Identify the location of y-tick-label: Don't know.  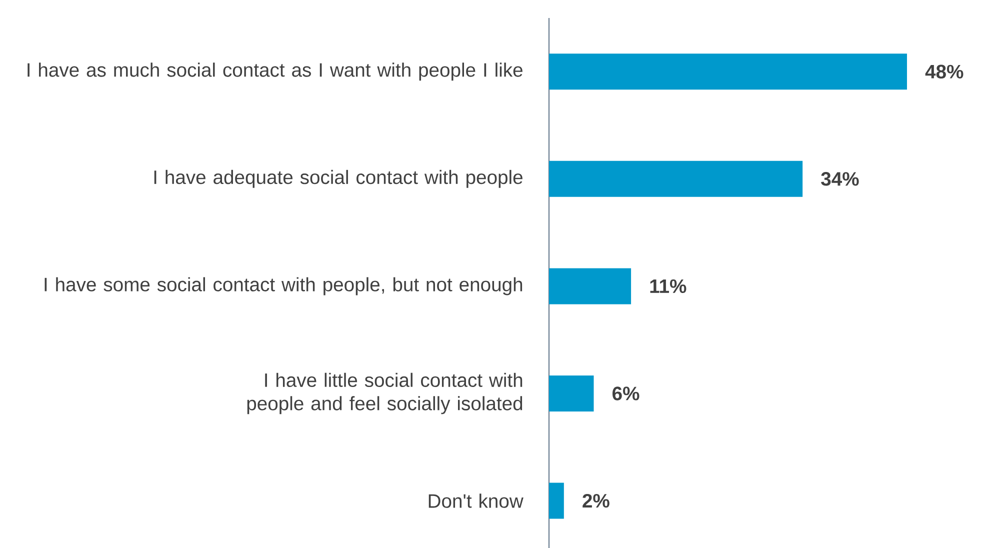
(476, 501).